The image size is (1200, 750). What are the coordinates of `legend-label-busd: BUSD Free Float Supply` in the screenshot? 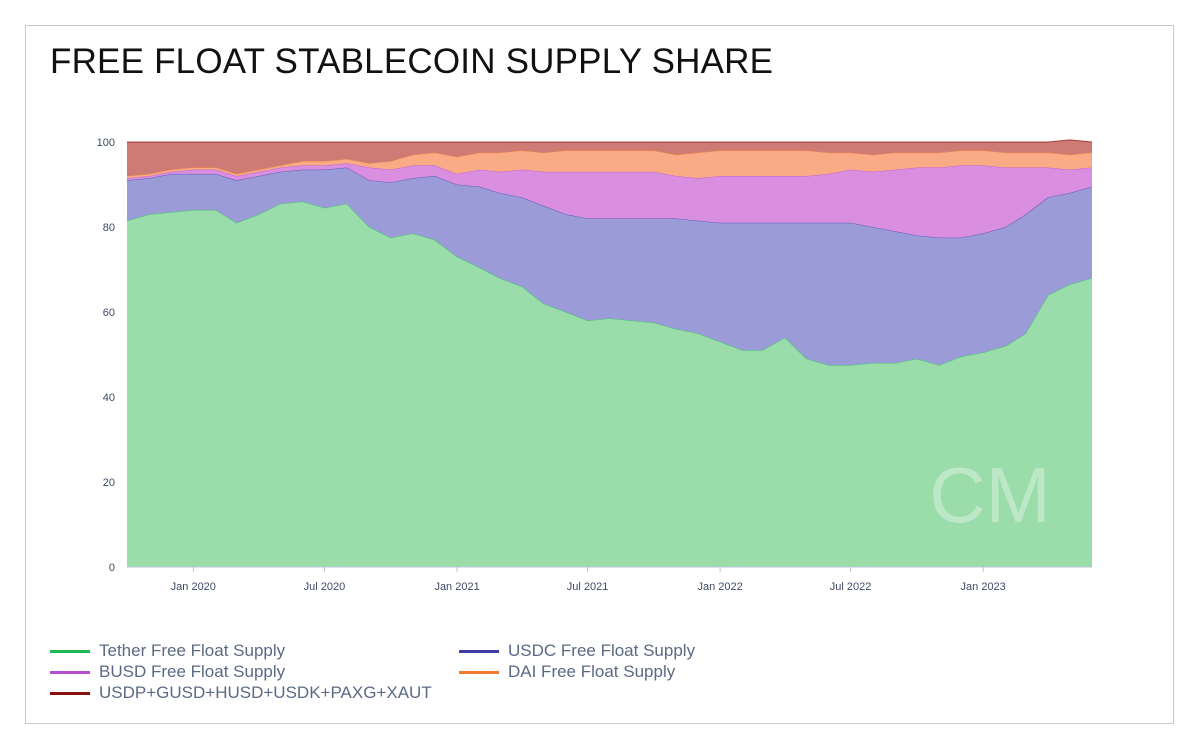 It's located at (192, 671).